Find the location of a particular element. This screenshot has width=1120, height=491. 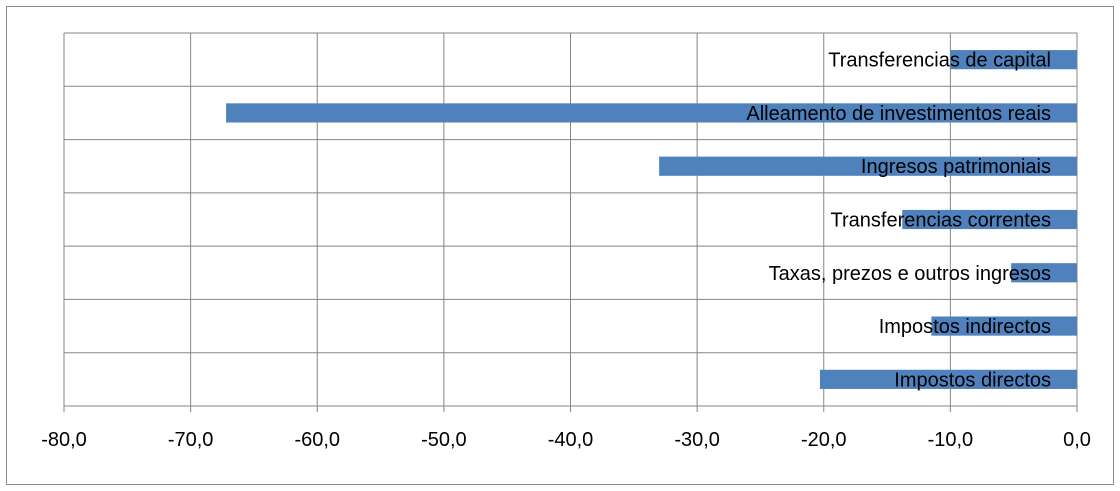

x-tick-label: -50,0 is located at coordinates (444, 440).